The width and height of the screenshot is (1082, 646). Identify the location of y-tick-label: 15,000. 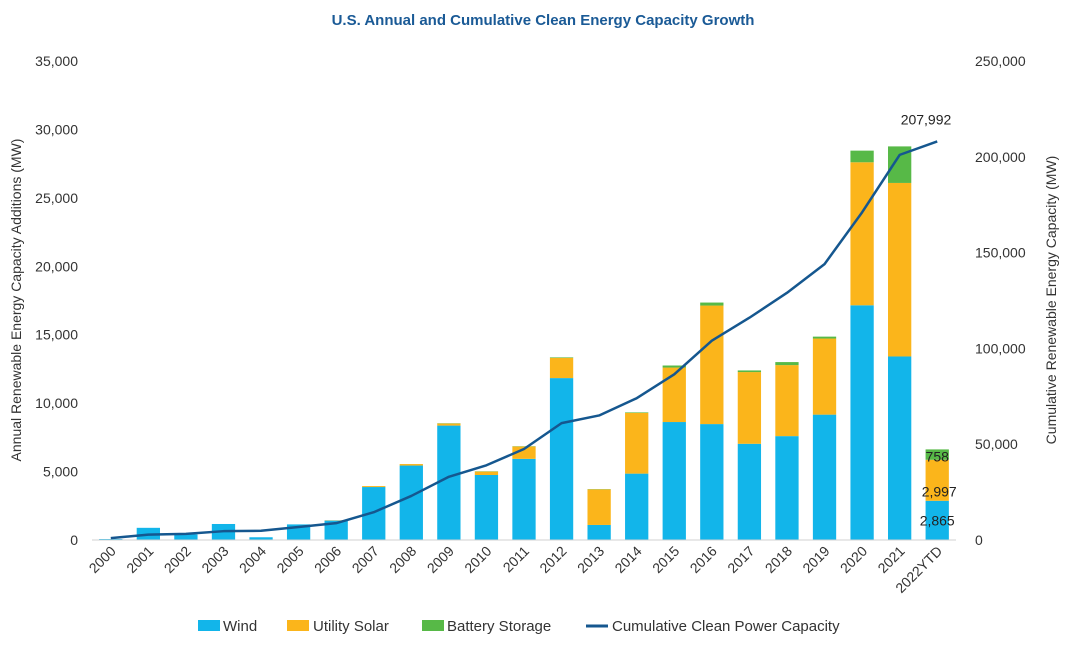
(56, 335).